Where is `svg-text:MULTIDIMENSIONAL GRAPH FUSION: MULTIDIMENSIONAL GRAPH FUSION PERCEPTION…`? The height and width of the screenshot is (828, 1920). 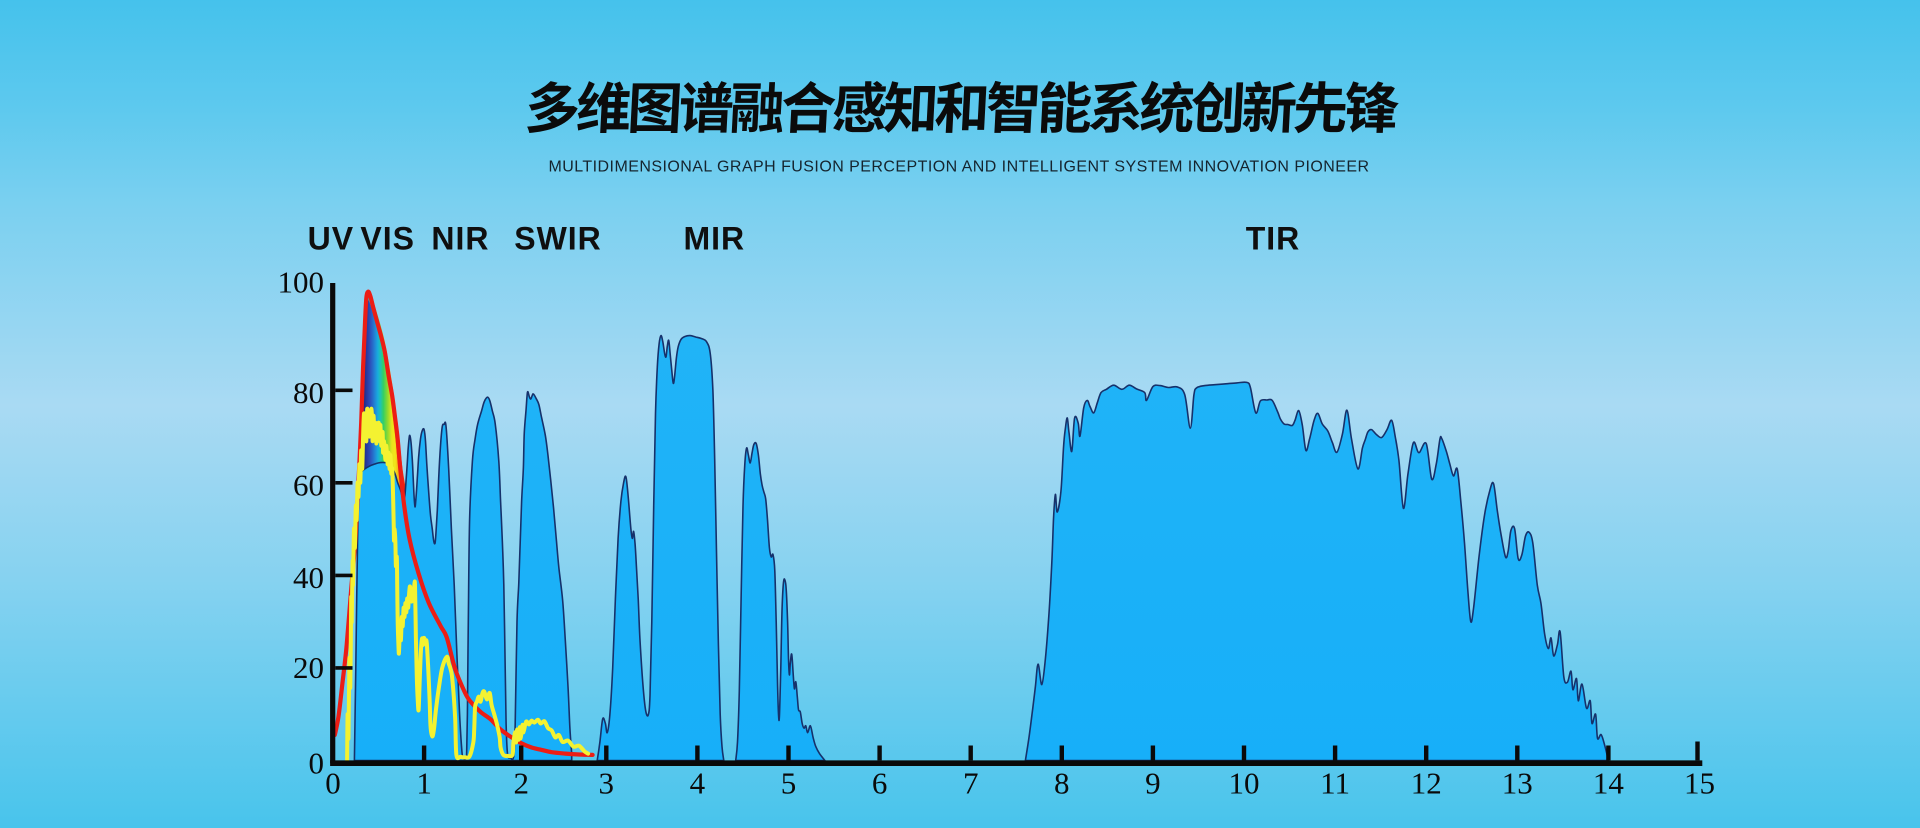 svg-text:MULTIDIMENSIONAL GRAPH FUSION: MULTIDIMENSIONAL GRAPH FUSION PERCEPTION… is located at coordinates (958, 167).